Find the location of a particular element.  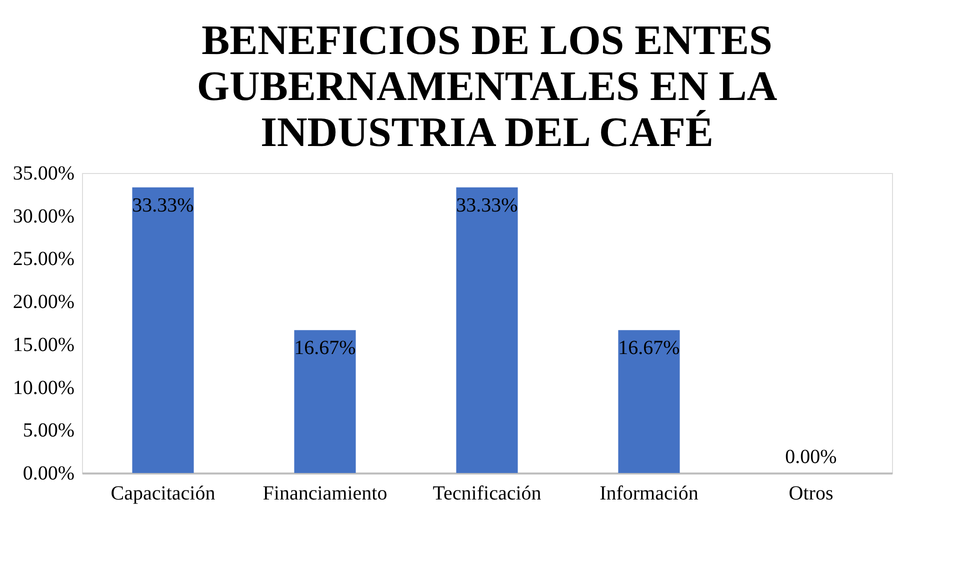

y-tick-label: 10.00% is located at coordinates (43, 387).